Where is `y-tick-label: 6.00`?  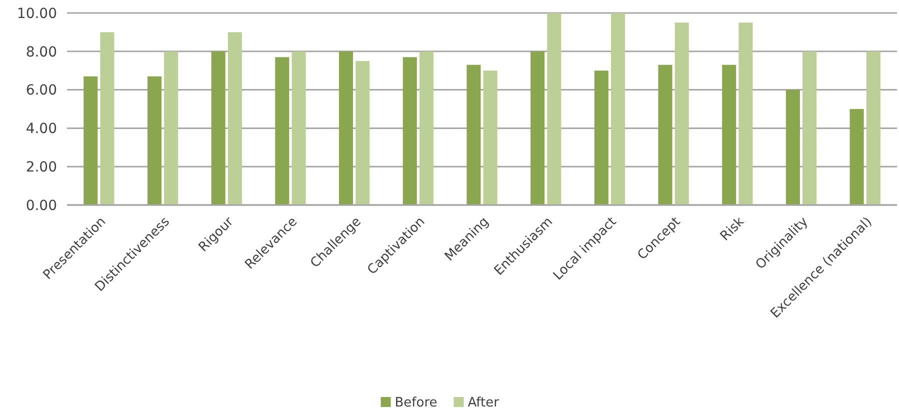
y-tick-label: 6.00 is located at coordinates (41, 90).